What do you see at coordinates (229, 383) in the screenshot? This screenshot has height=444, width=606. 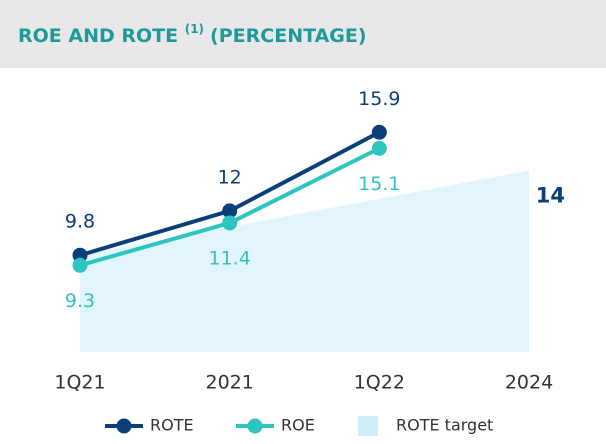 I see `x-tick-label: 2021` at bounding box center [229, 383].